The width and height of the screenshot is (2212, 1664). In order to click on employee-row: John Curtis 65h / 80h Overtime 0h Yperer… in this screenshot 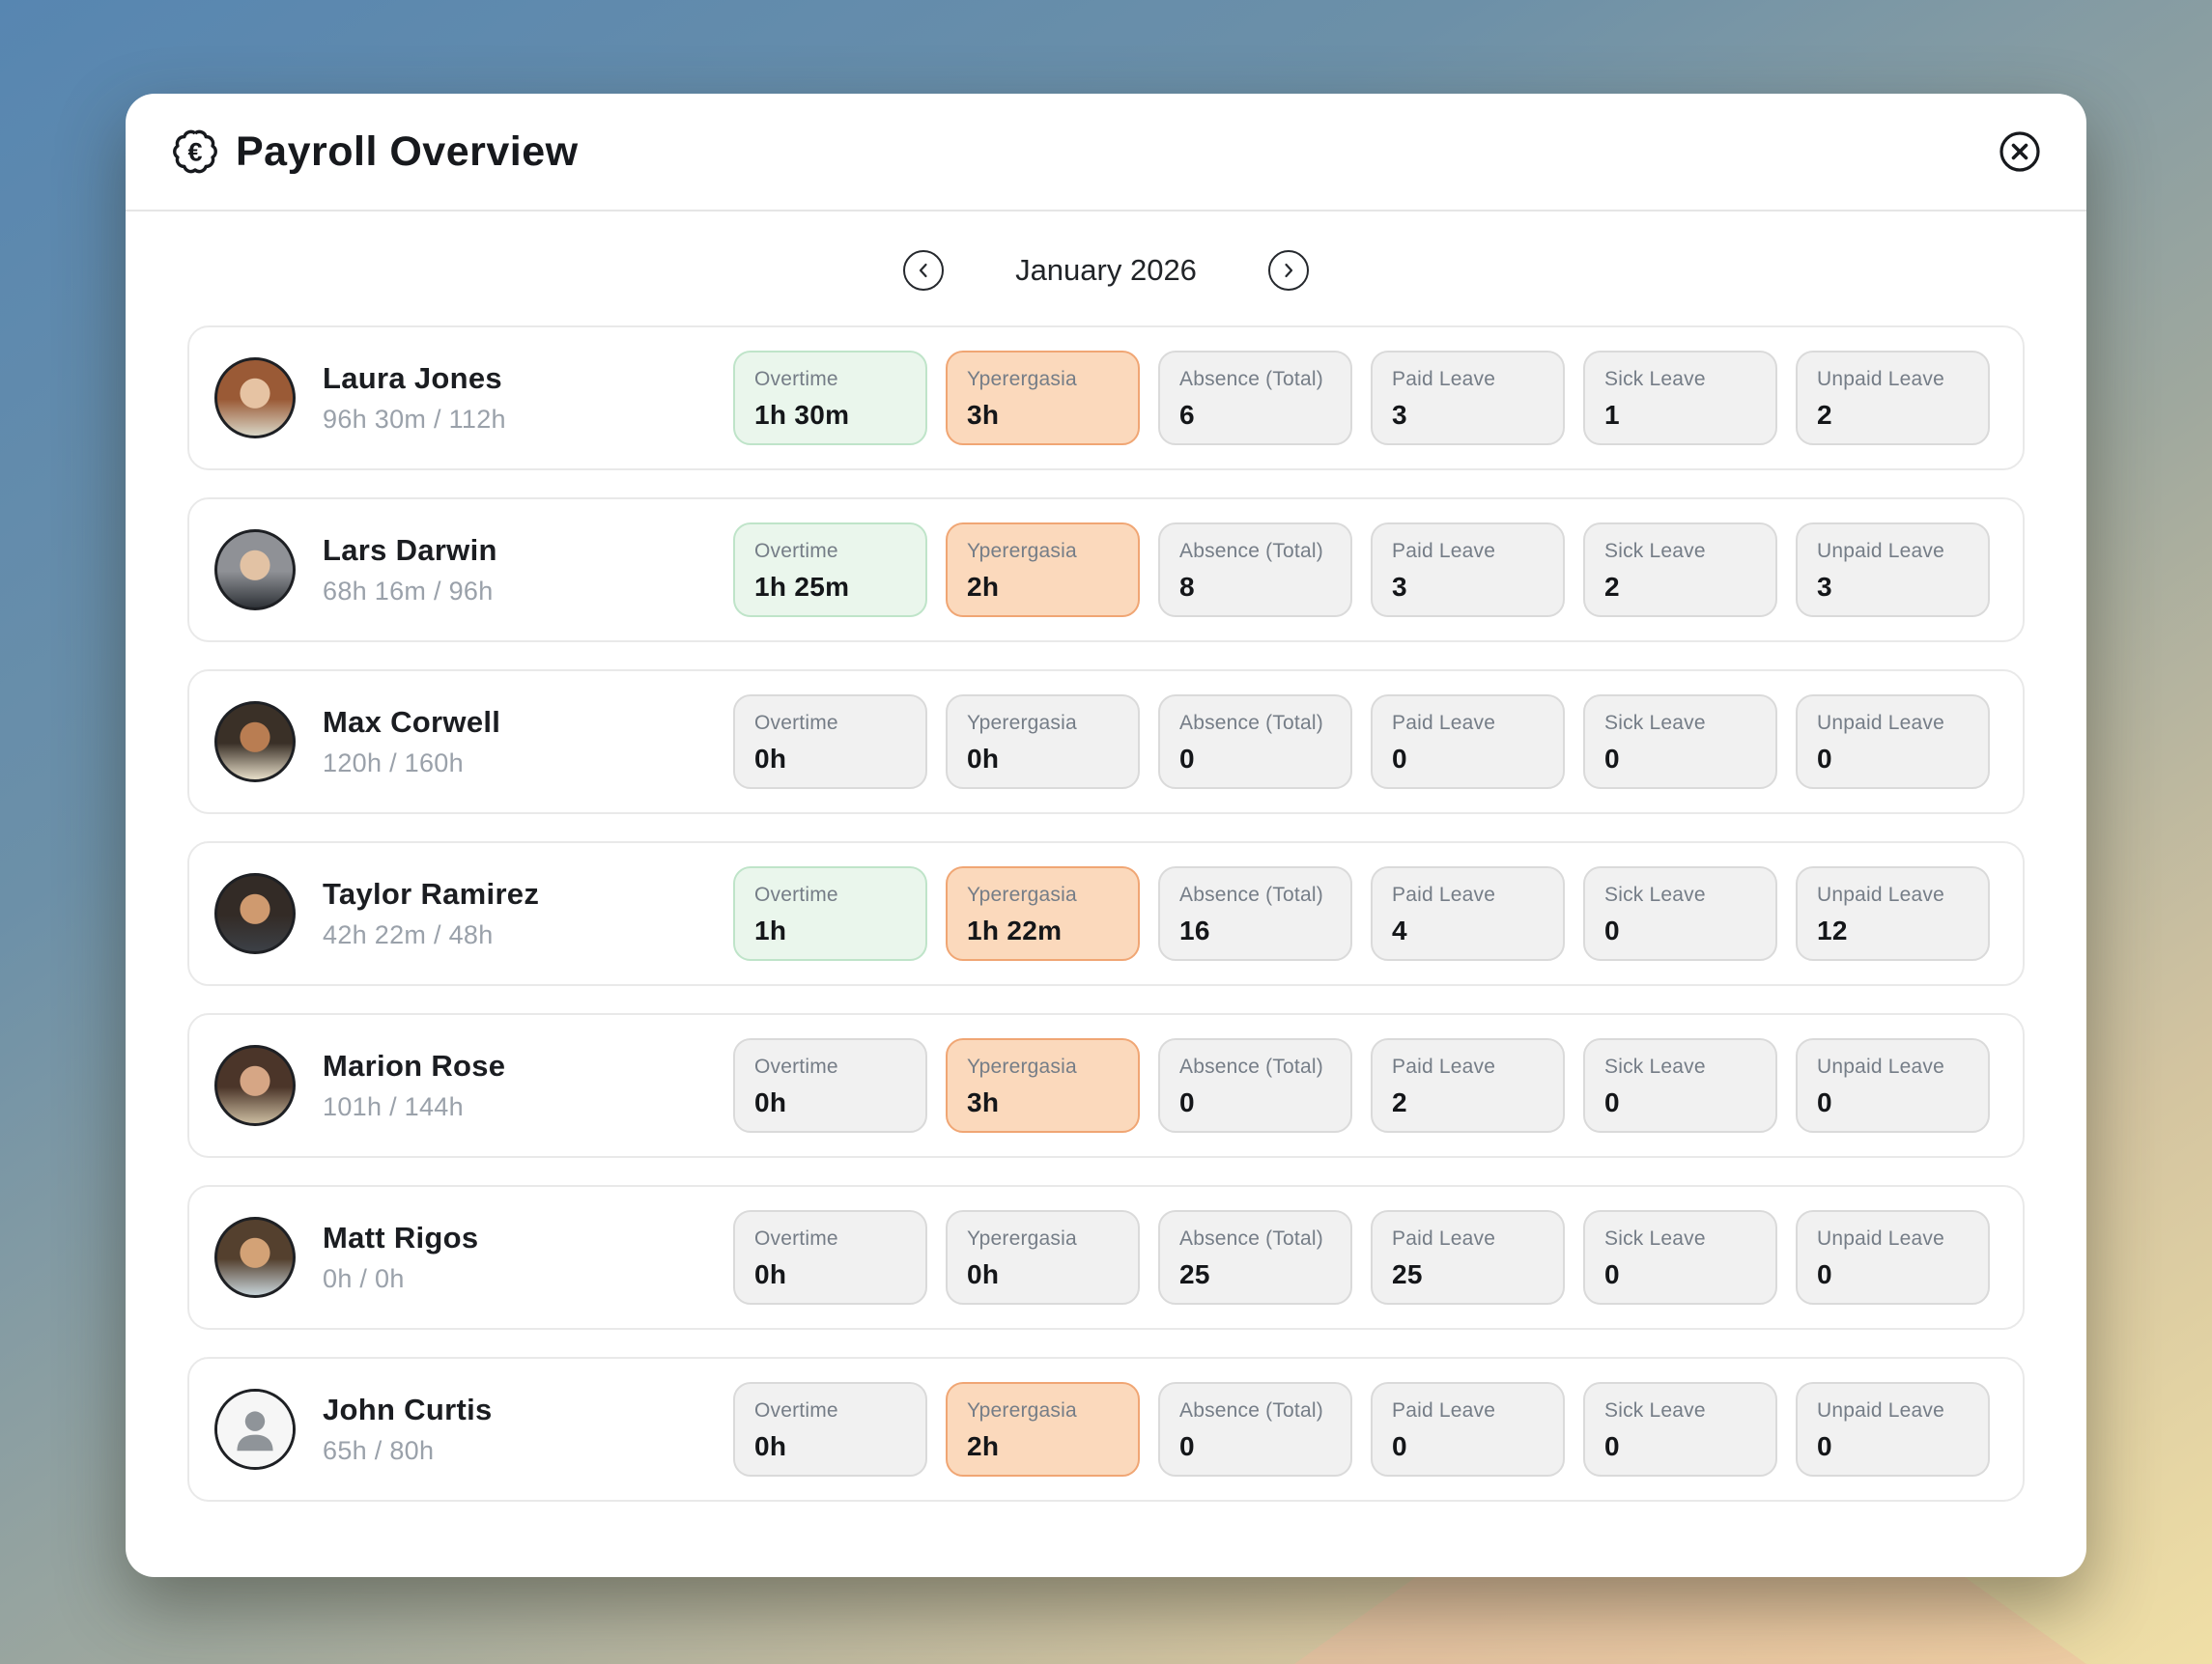, I will do `click(1106, 1429)`.